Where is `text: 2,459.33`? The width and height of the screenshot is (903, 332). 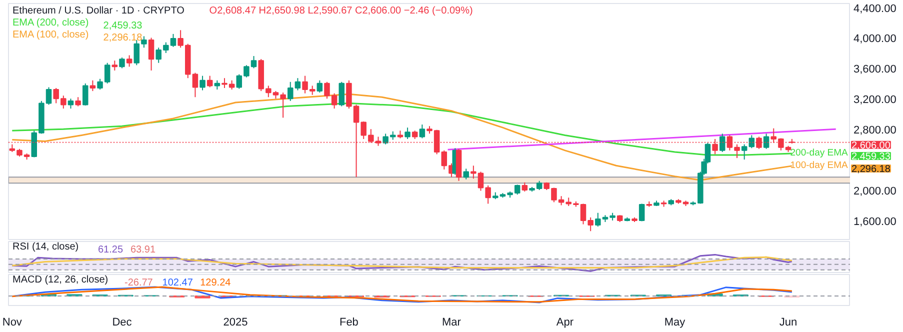 text: 2,459.33 is located at coordinates (871, 157).